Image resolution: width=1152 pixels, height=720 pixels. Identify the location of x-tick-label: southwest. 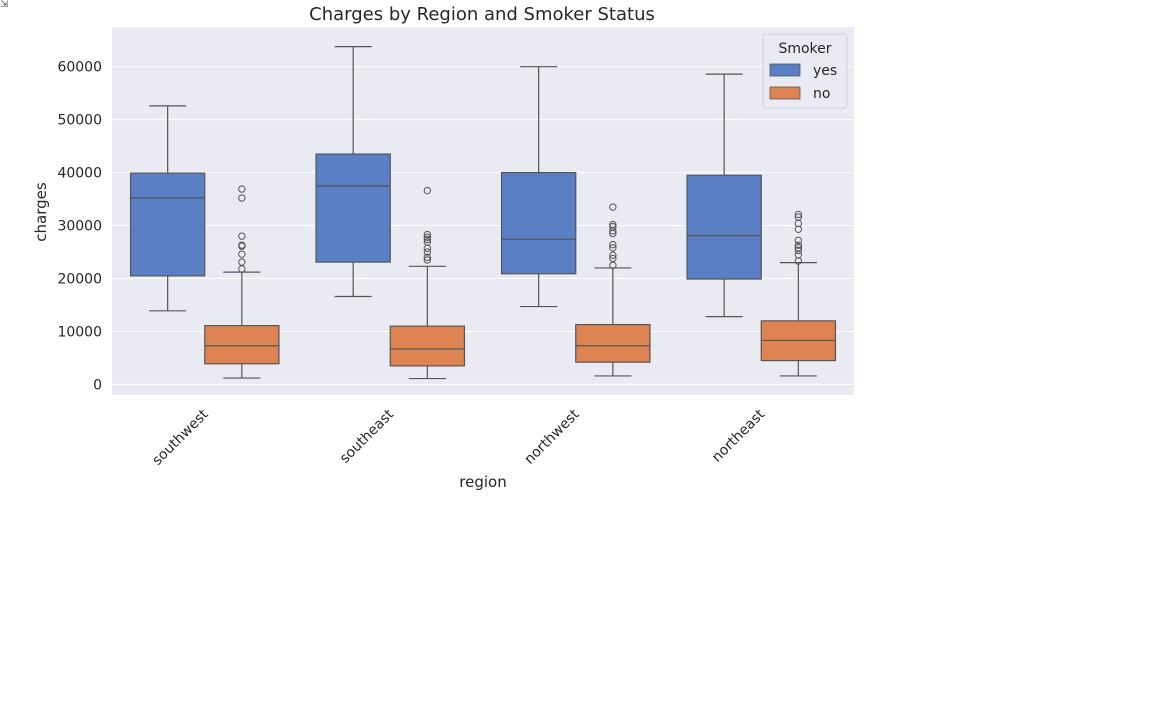
(180, 437).